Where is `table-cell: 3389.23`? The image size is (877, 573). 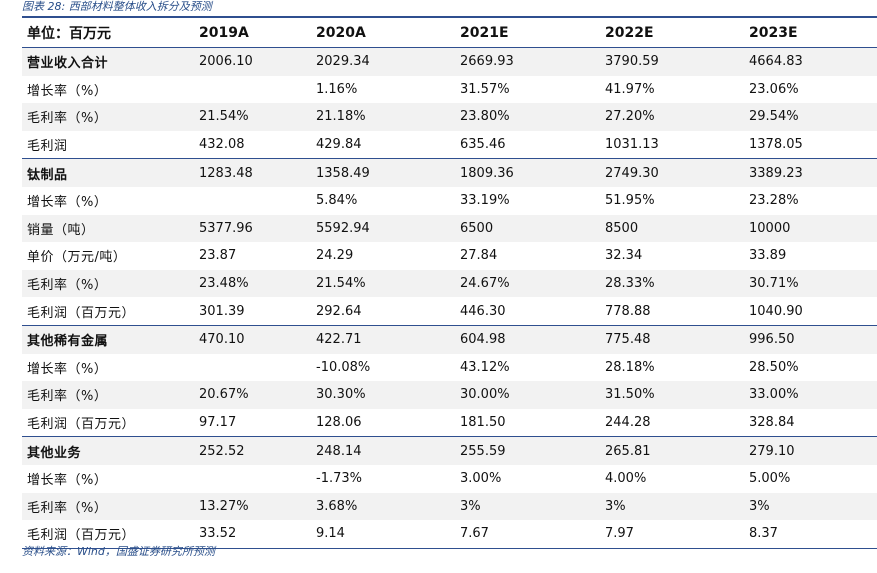 table-cell: 3389.23 is located at coordinates (810, 172).